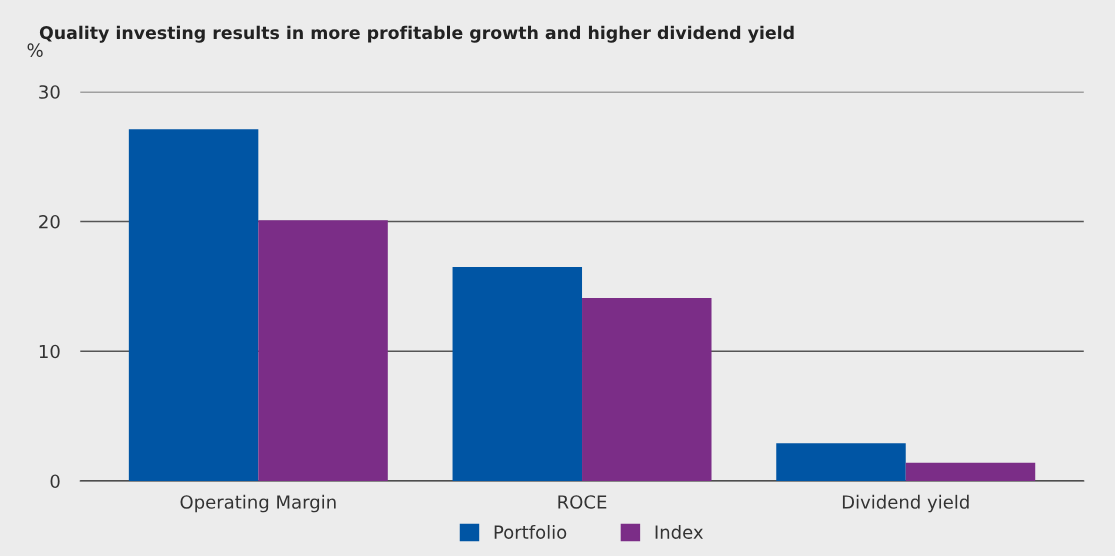  Describe the element at coordinates (258, 503) in the screenshot. I see `x-tick-label: Operating Margin` at that location.